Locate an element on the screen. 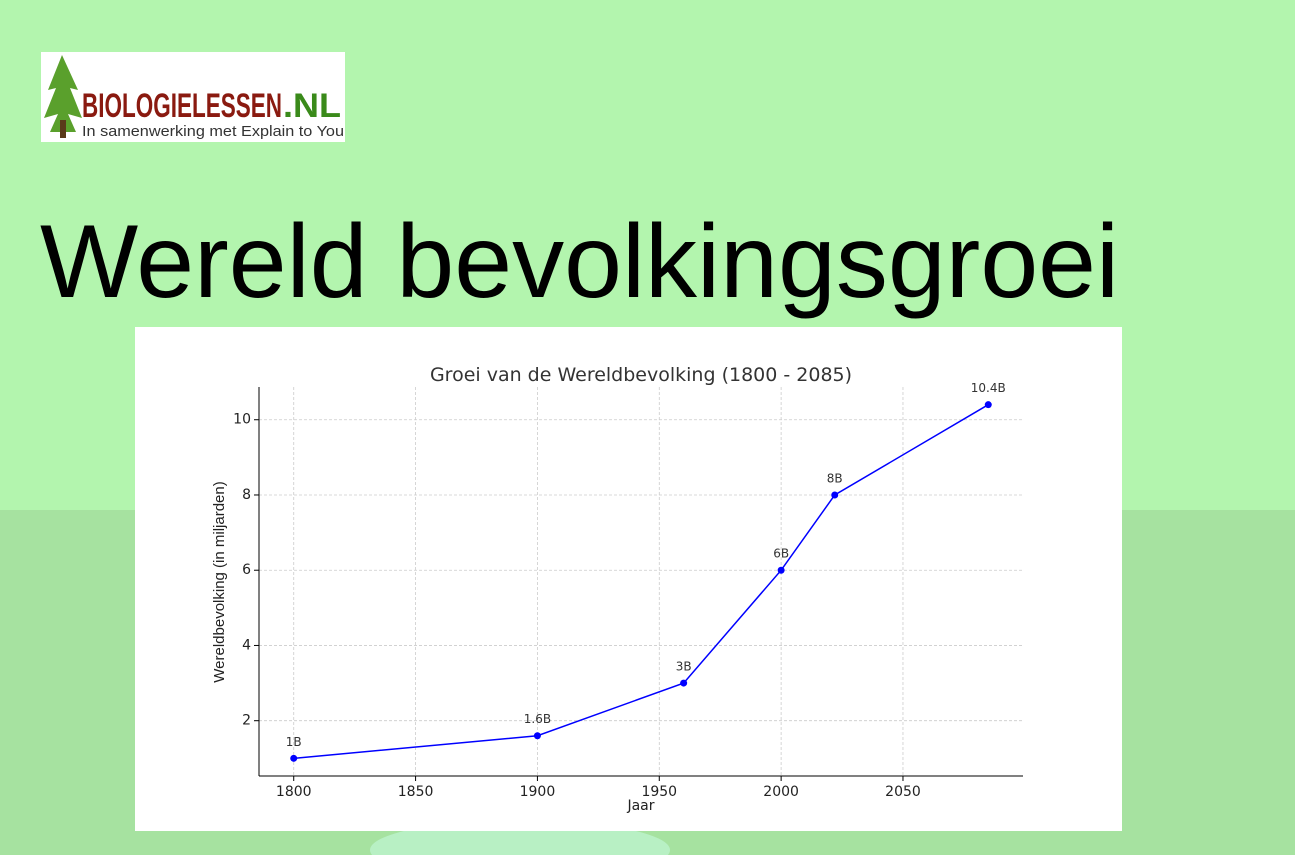 The width and height of the screenshot is (1295, 855). value-label: 8B is located at coordinates (835, 478).